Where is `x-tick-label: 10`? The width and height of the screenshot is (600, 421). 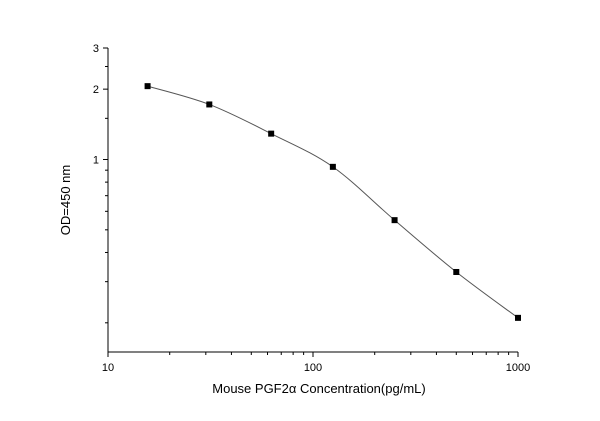
x-tick-label: 10 is located at coordinates (108, 368).